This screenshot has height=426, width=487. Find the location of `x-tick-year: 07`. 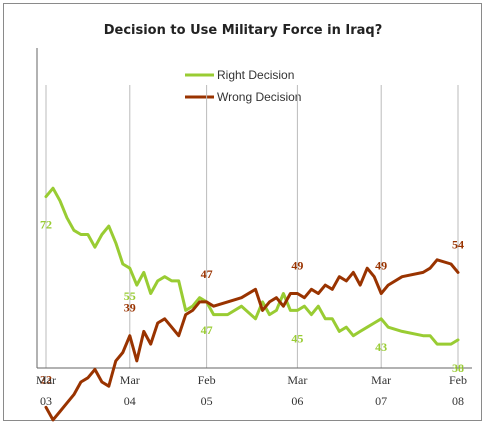

x-tick-year: 07 is located at coordinates (381, 401).